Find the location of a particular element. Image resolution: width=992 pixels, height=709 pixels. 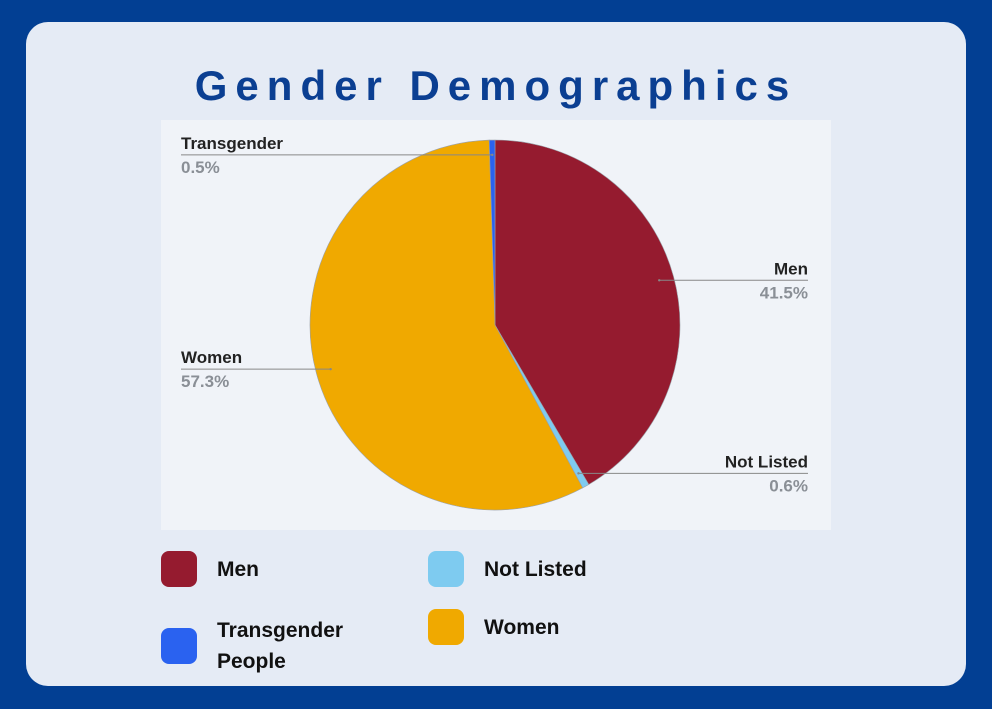

slice-value-label: 0.5% is located at coordinates (200, 167).